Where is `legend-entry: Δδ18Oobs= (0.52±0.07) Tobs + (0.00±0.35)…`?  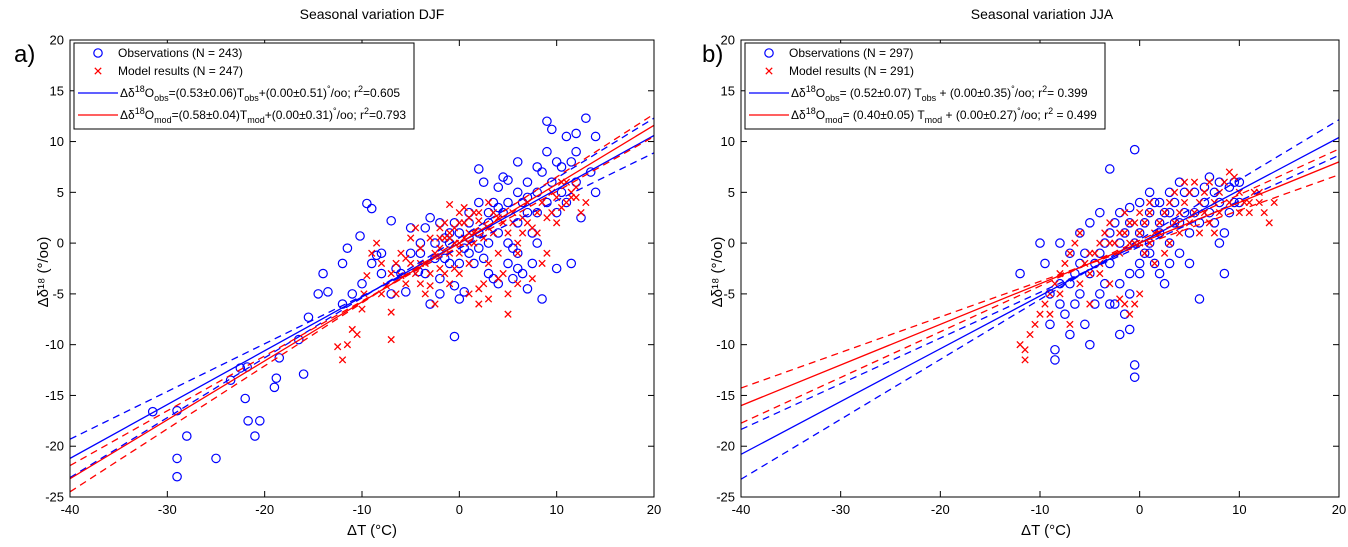
legend-entry: Δδ18Oobs= (0.52±0.07) Tobs + (0.00±0.35)… is located at coordinates (939, 93).